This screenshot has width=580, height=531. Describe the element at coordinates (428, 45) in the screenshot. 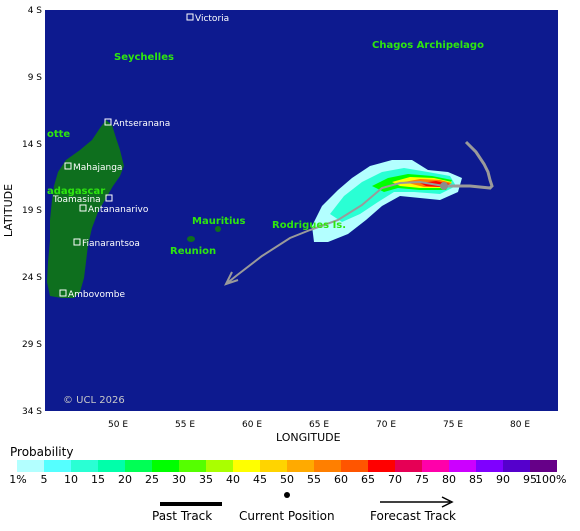

I see `region-label: Chagos Archipelago` at that location.